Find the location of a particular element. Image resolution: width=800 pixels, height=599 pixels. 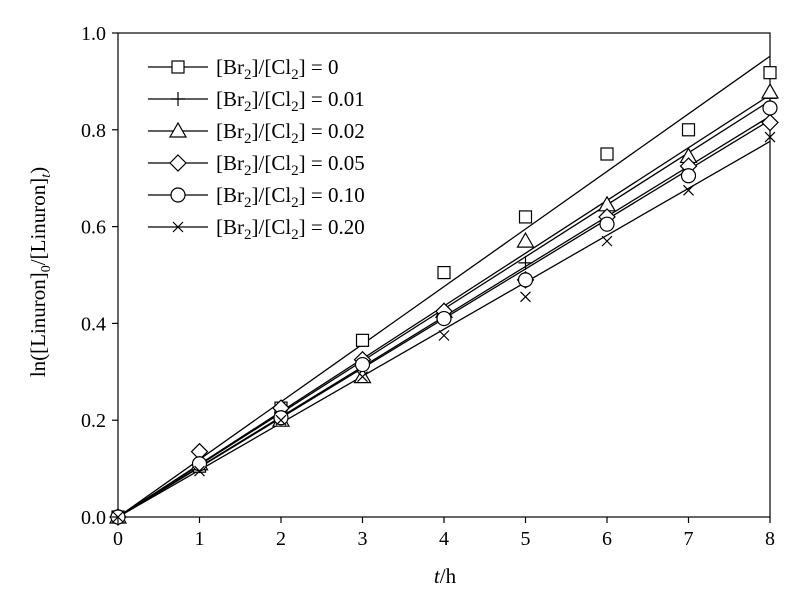

legend-item-2: [Br2]/[Cl2] = 0.02 is located at coordinates (256, 133).